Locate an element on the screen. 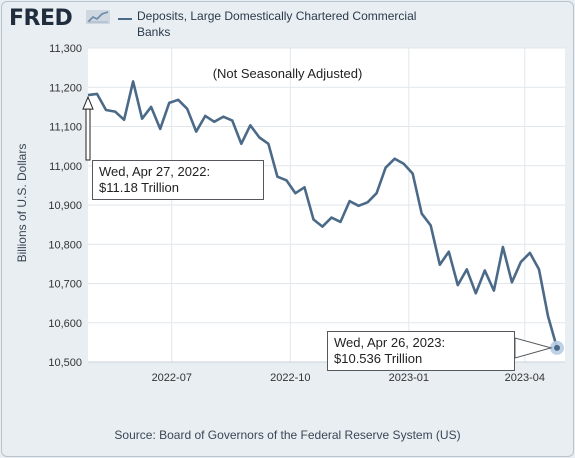 This screenshot has width=575, height=458. start-callout-date: Wed, Apr 27, 2022: is located at coordinates (155, 171).